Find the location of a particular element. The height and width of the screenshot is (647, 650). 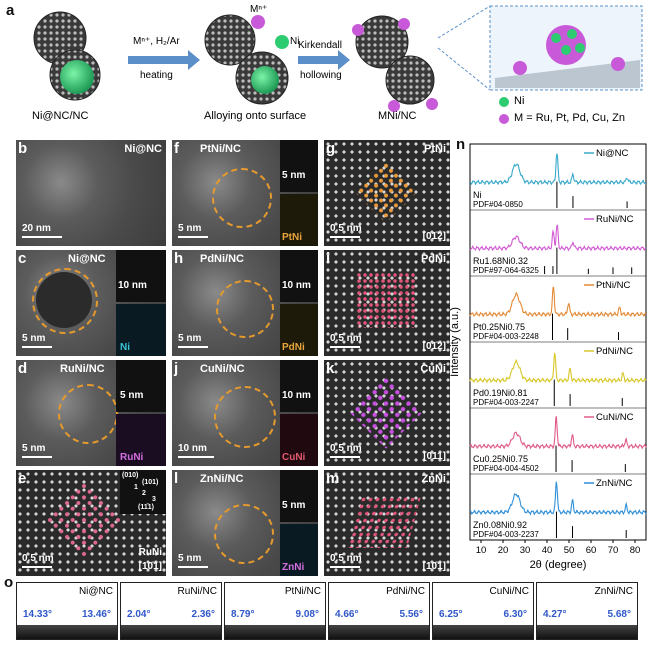

panel-k-title: CuNi is located at coordinates (433, 369).